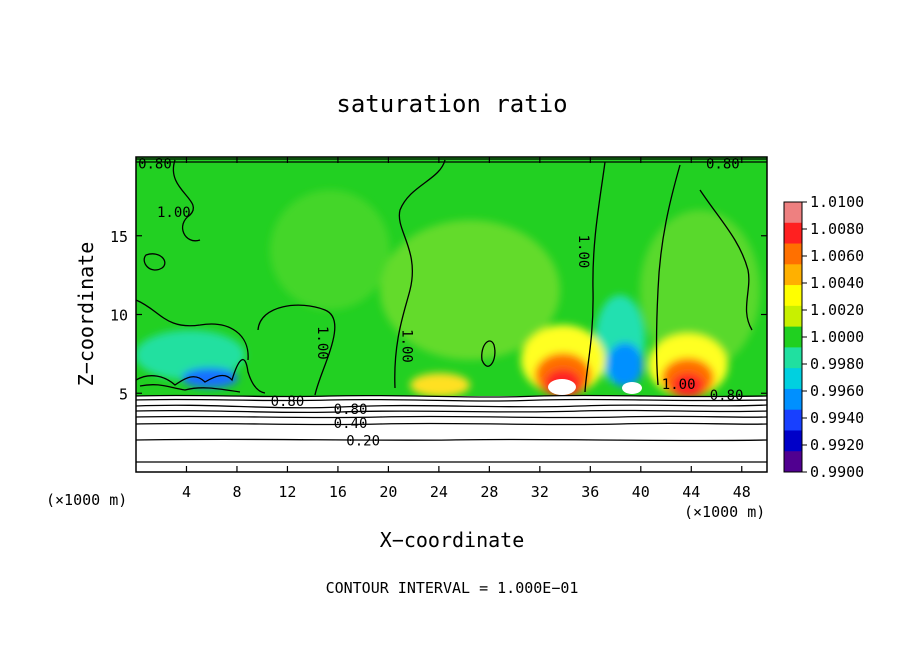  Describe the element at coordinates (837, 418) in the screenshot. I see `colorbar-label: 0.9940` at that location.